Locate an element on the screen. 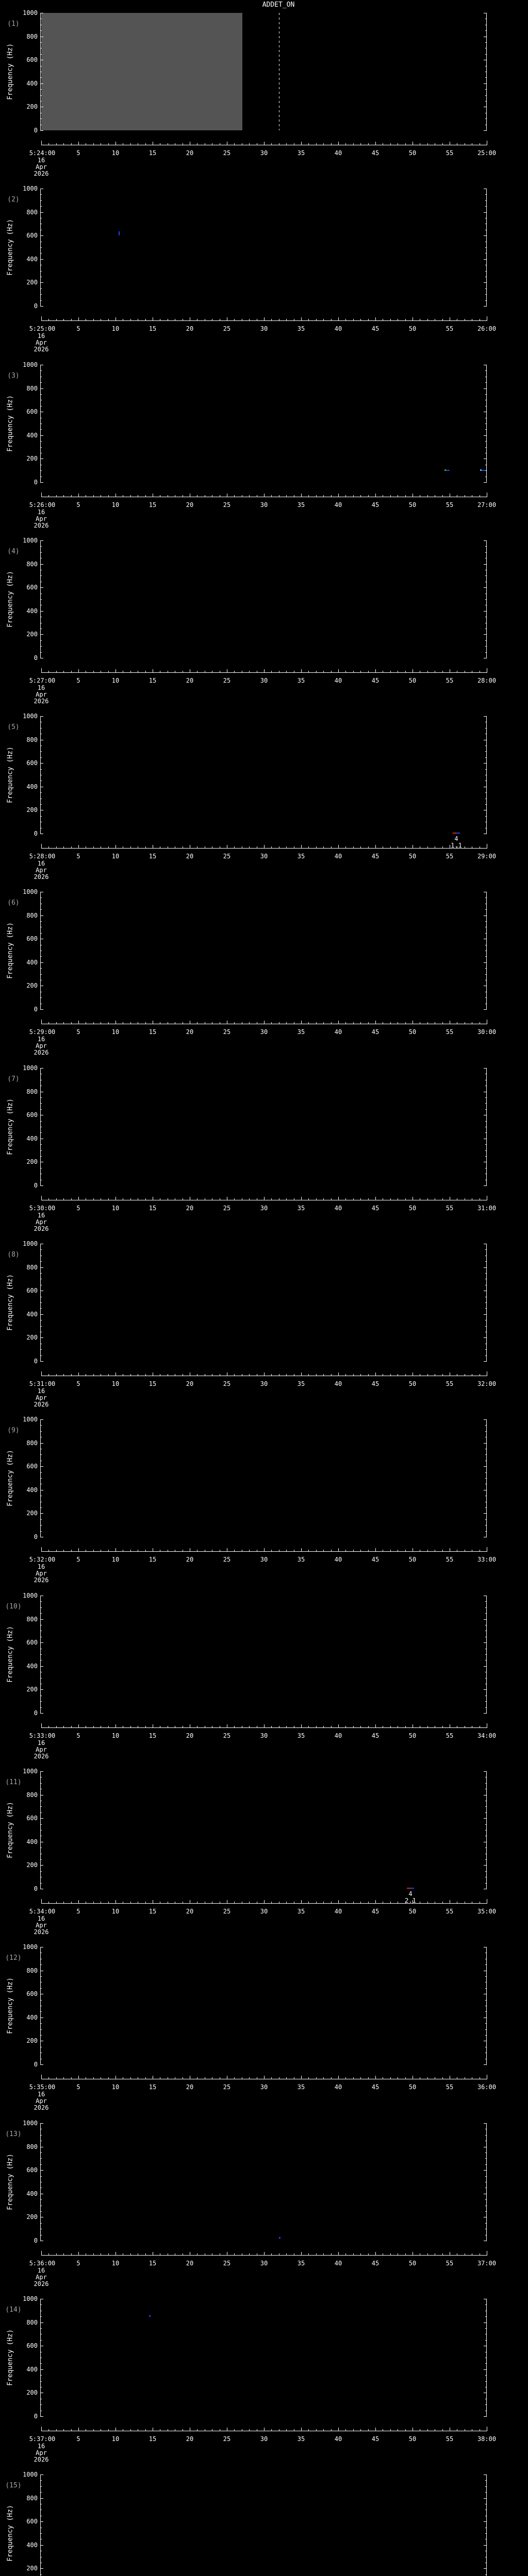 Image resolution: width=528 pixels, height=2576 pixels. x-tick-label: 30 is located at coordinates (264, 856).